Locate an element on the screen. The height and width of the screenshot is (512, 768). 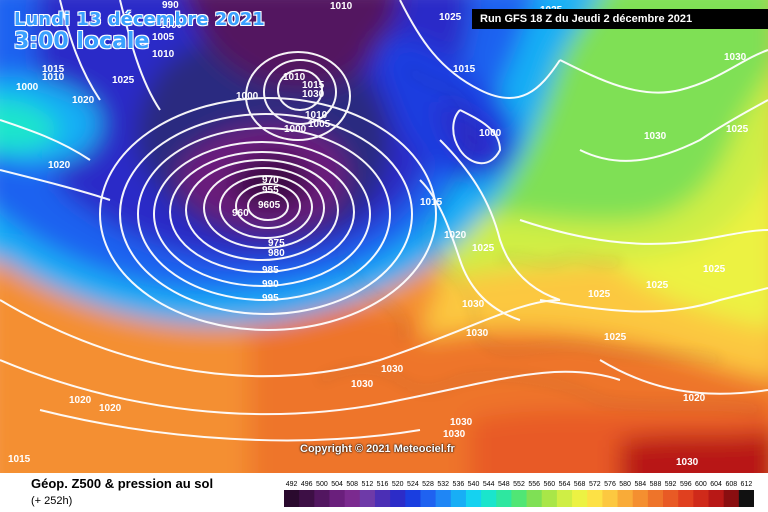
scale-tick-label: 508 is located at coordinates (352, 484).